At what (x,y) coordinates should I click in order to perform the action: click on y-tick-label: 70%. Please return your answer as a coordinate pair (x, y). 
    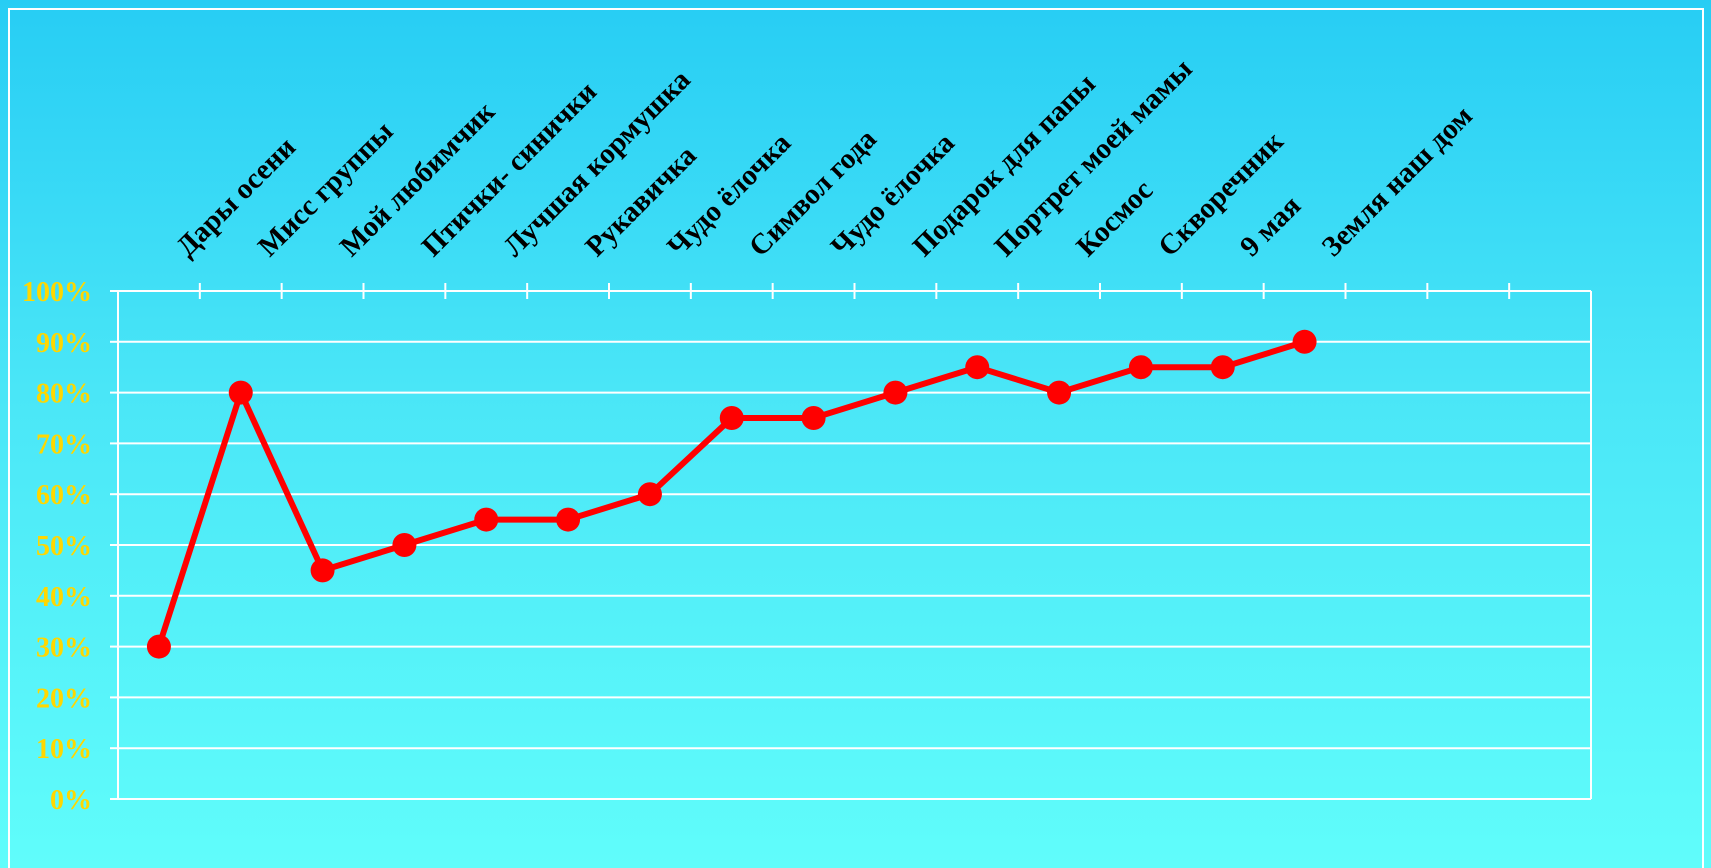
    Looking at the image, I should click on (64, 444).